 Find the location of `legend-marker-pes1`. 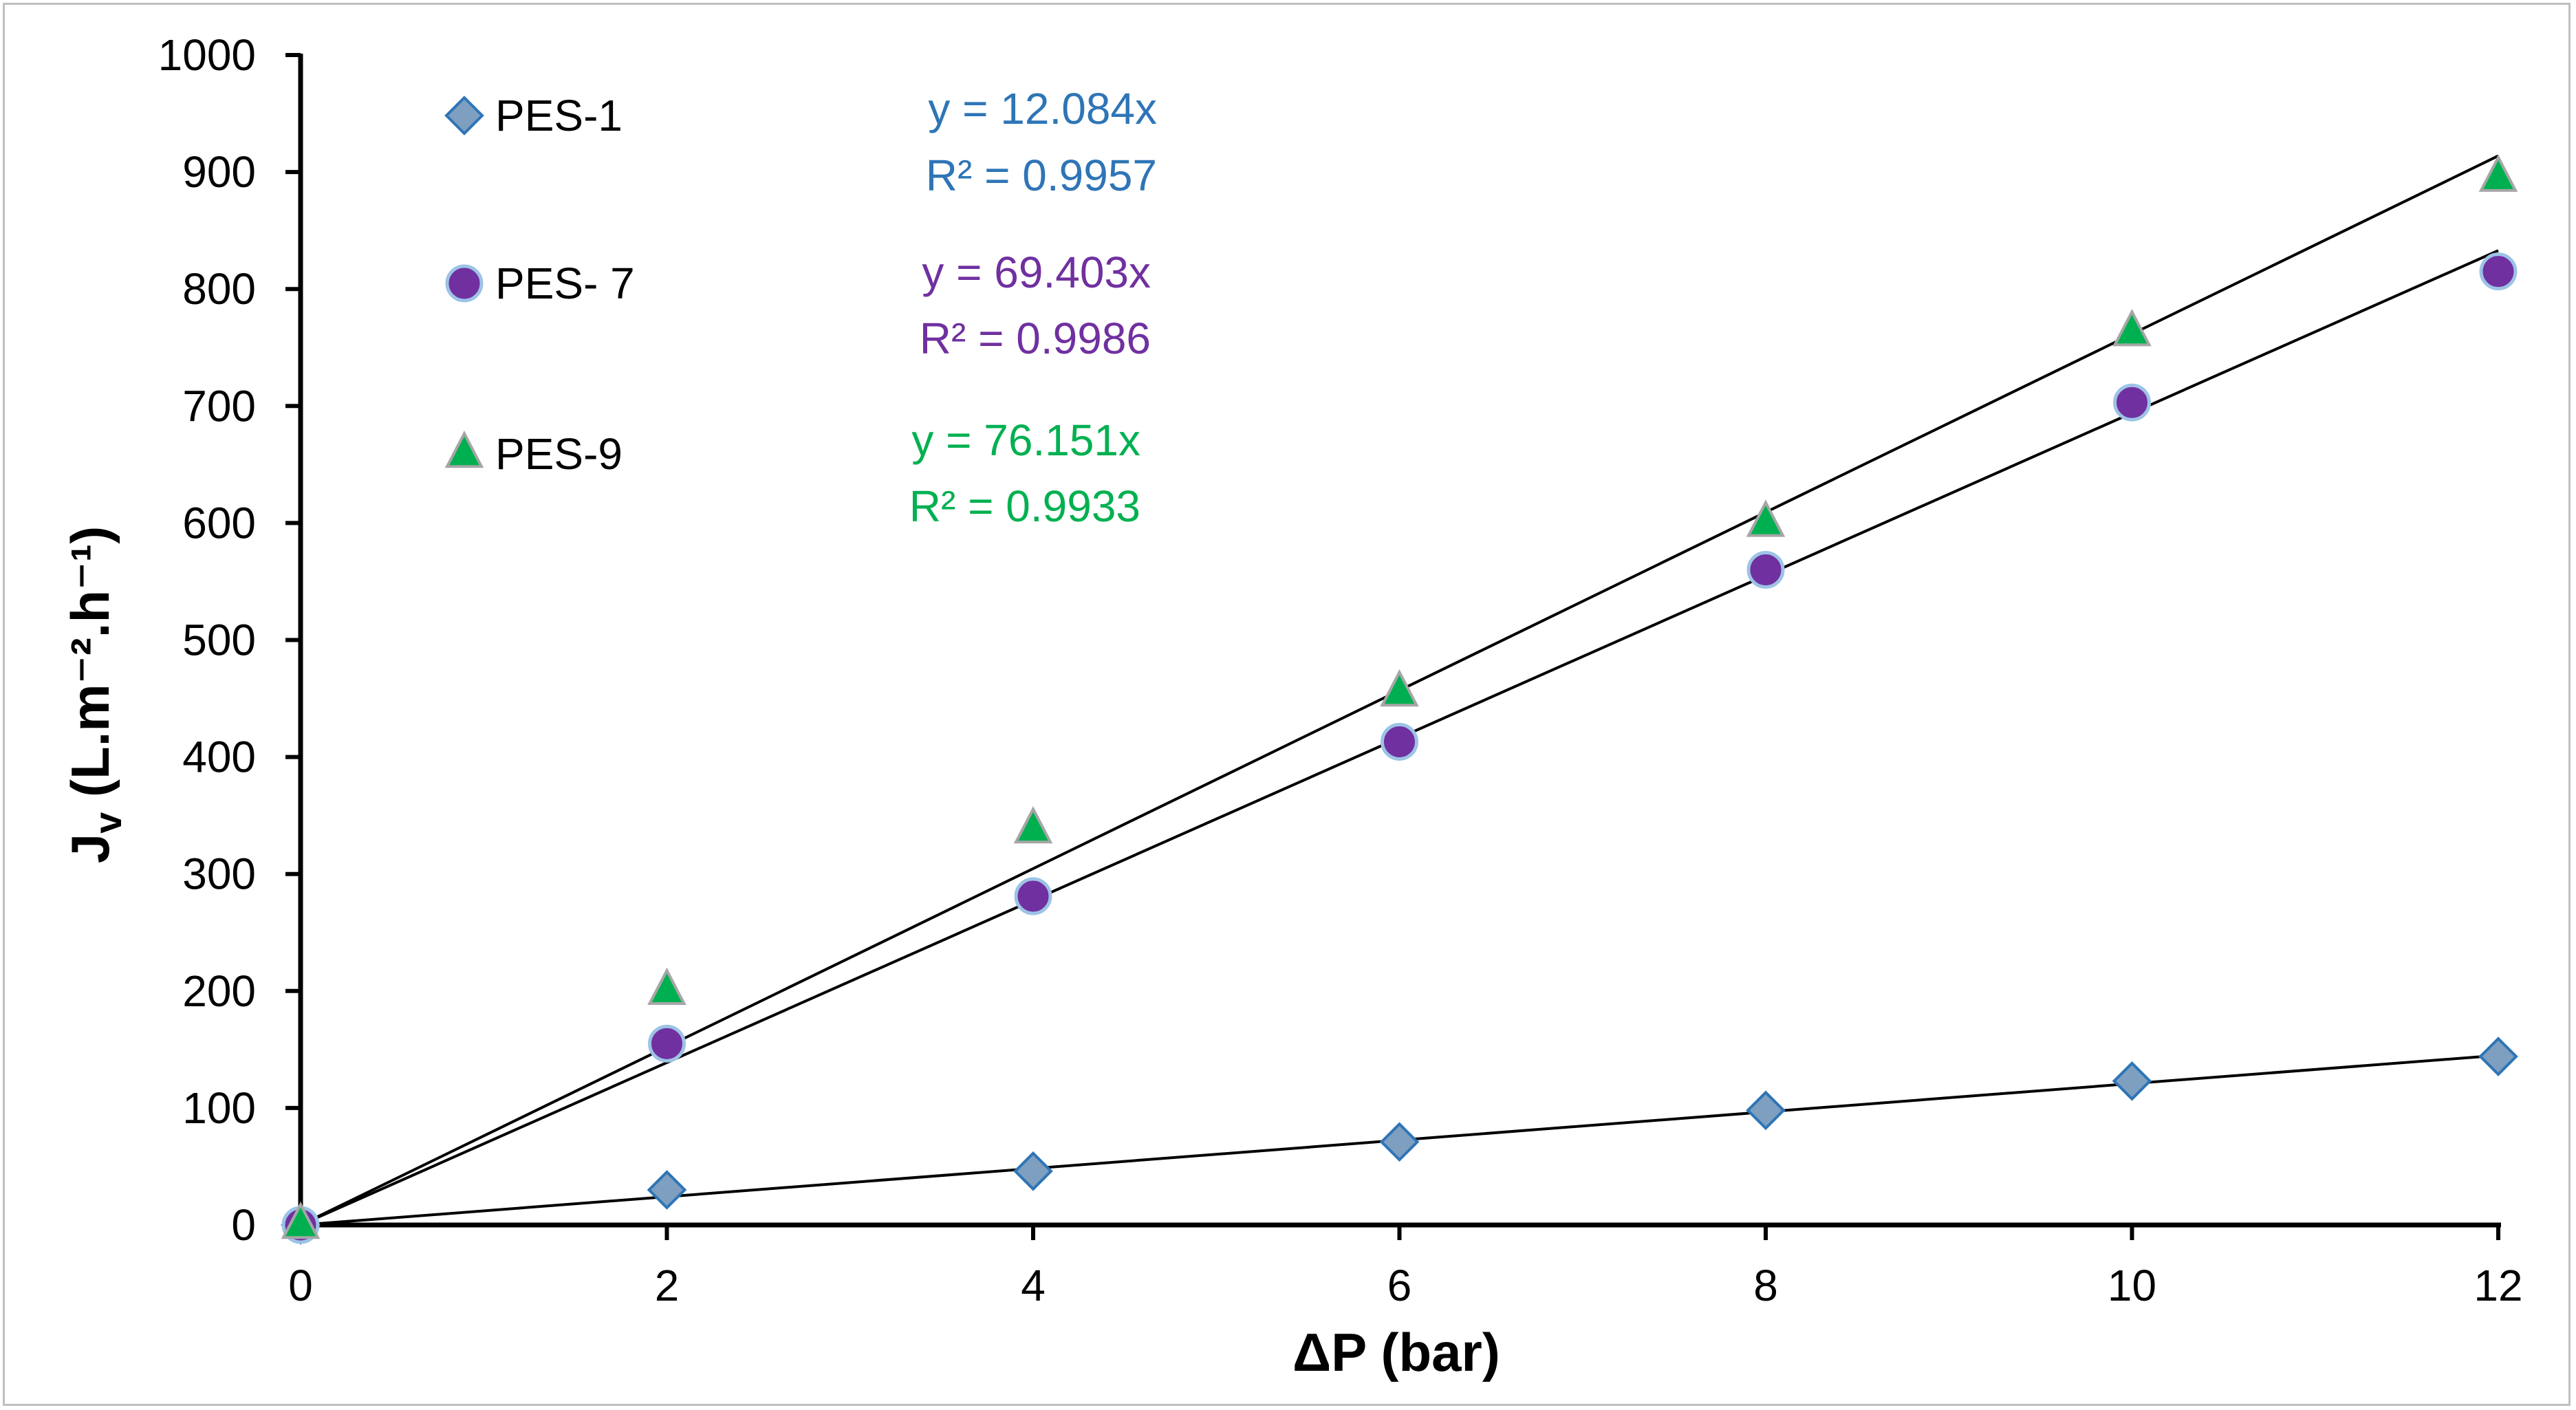

legend-marker-pes1 is located at coordinates (464, 115).